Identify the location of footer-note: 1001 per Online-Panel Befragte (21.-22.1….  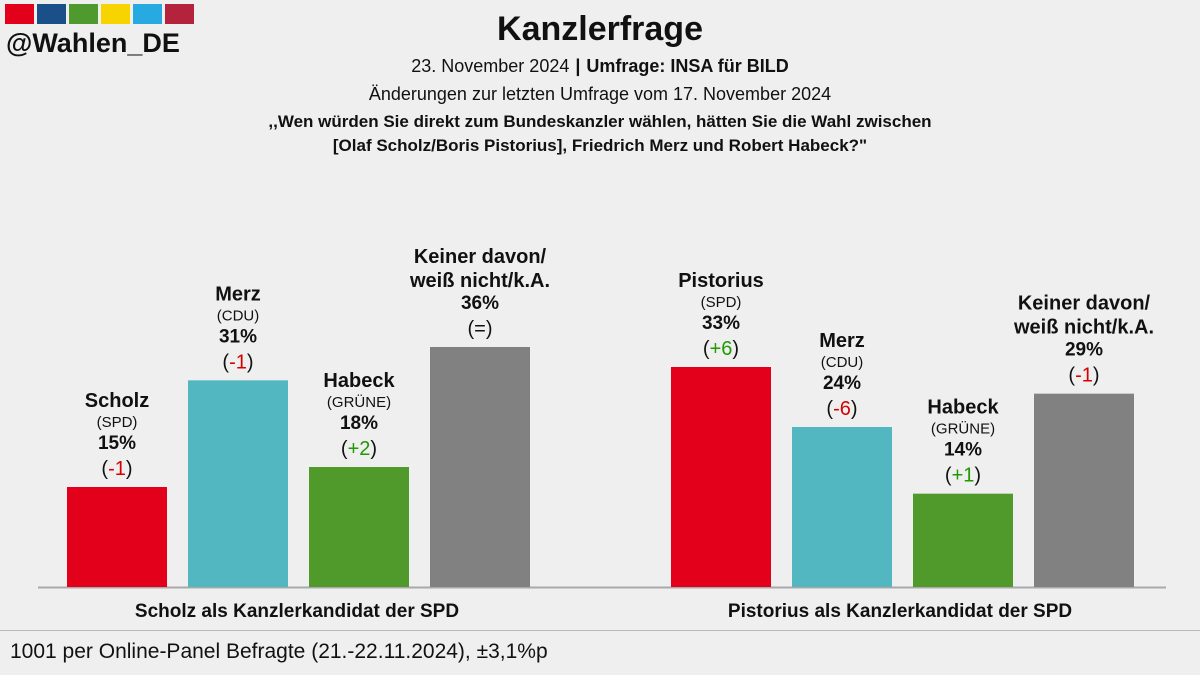
(279, 651).